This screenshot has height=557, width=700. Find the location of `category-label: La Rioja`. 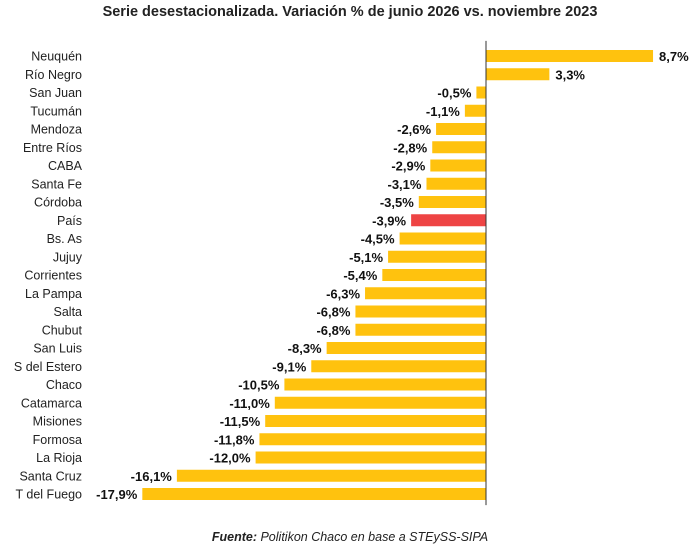

category-label: La Rioja is located at coordinates (59, 458).